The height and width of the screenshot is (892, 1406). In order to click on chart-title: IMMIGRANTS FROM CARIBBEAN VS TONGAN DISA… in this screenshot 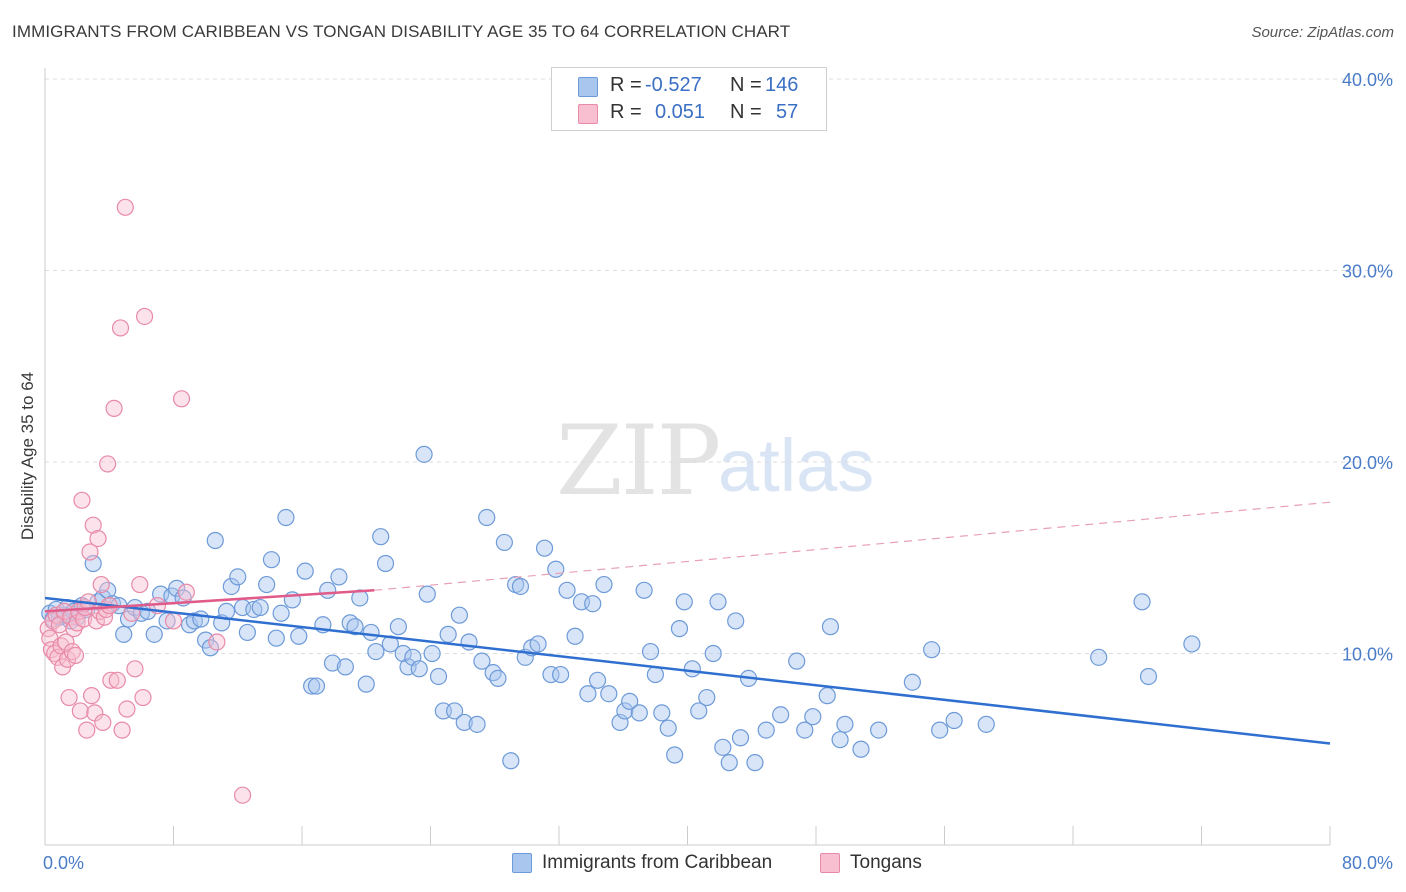, I will do `click(401, 31)`.